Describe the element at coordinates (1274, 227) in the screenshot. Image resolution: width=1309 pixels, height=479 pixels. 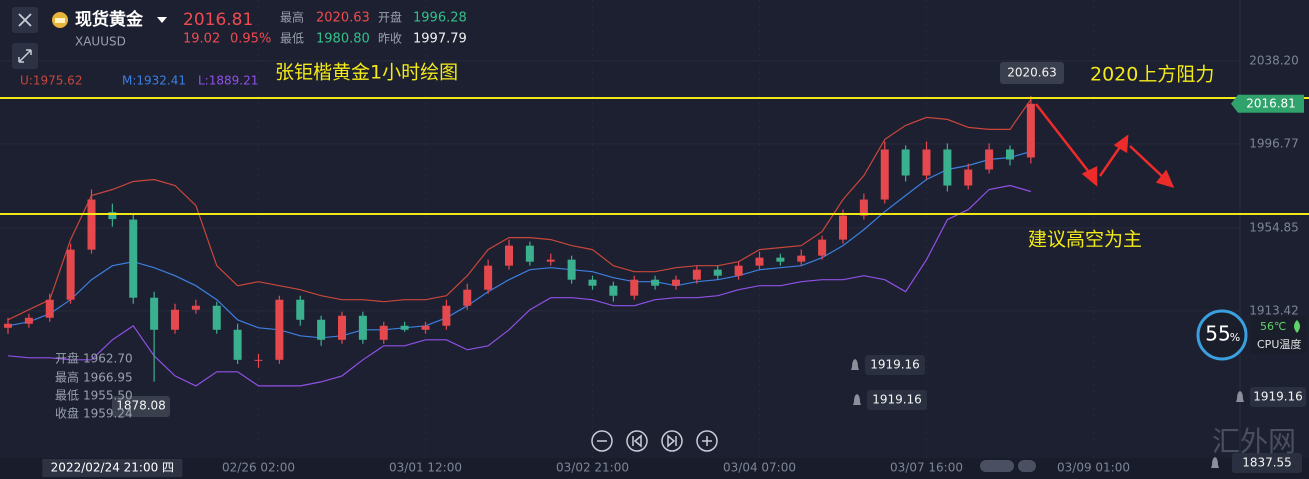
I see `y-tick-label: 1954.85` at that location.